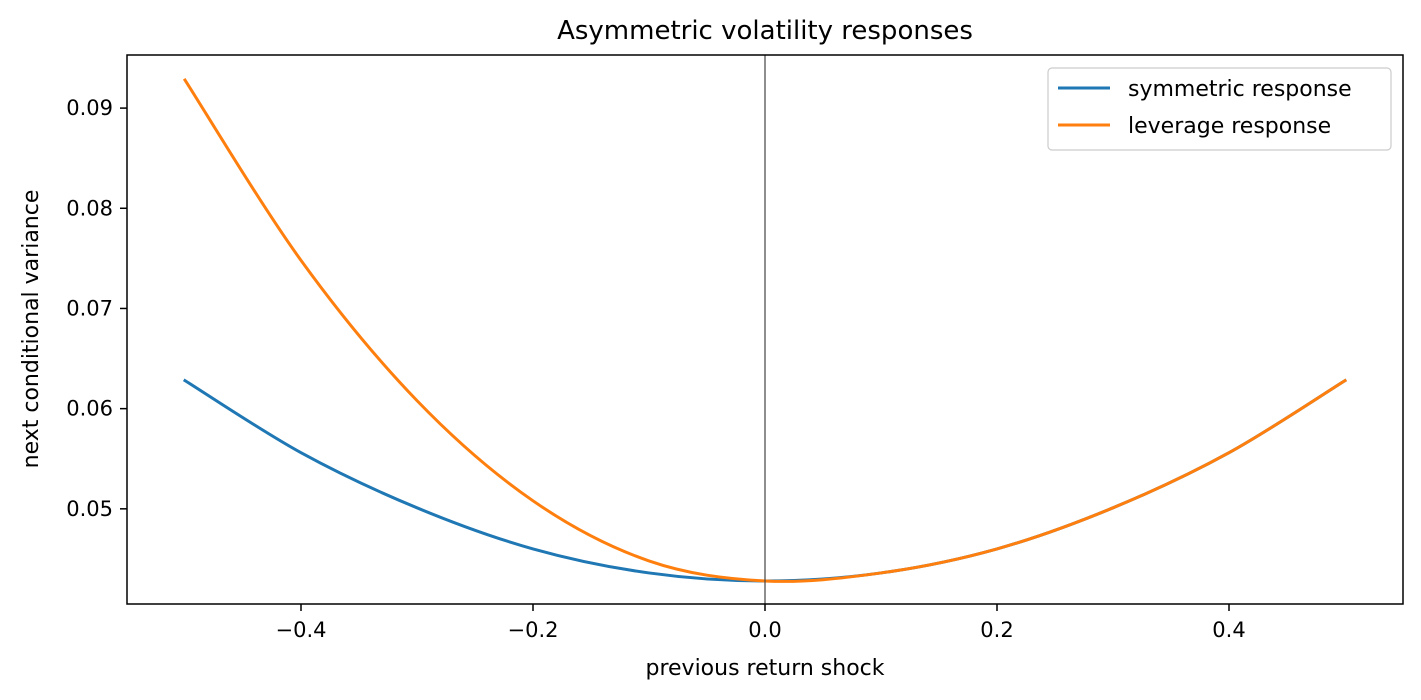  Describe the element at coordinates (89, 108) in the screenshot. I see `y-tick-label: 0.09` at that location.